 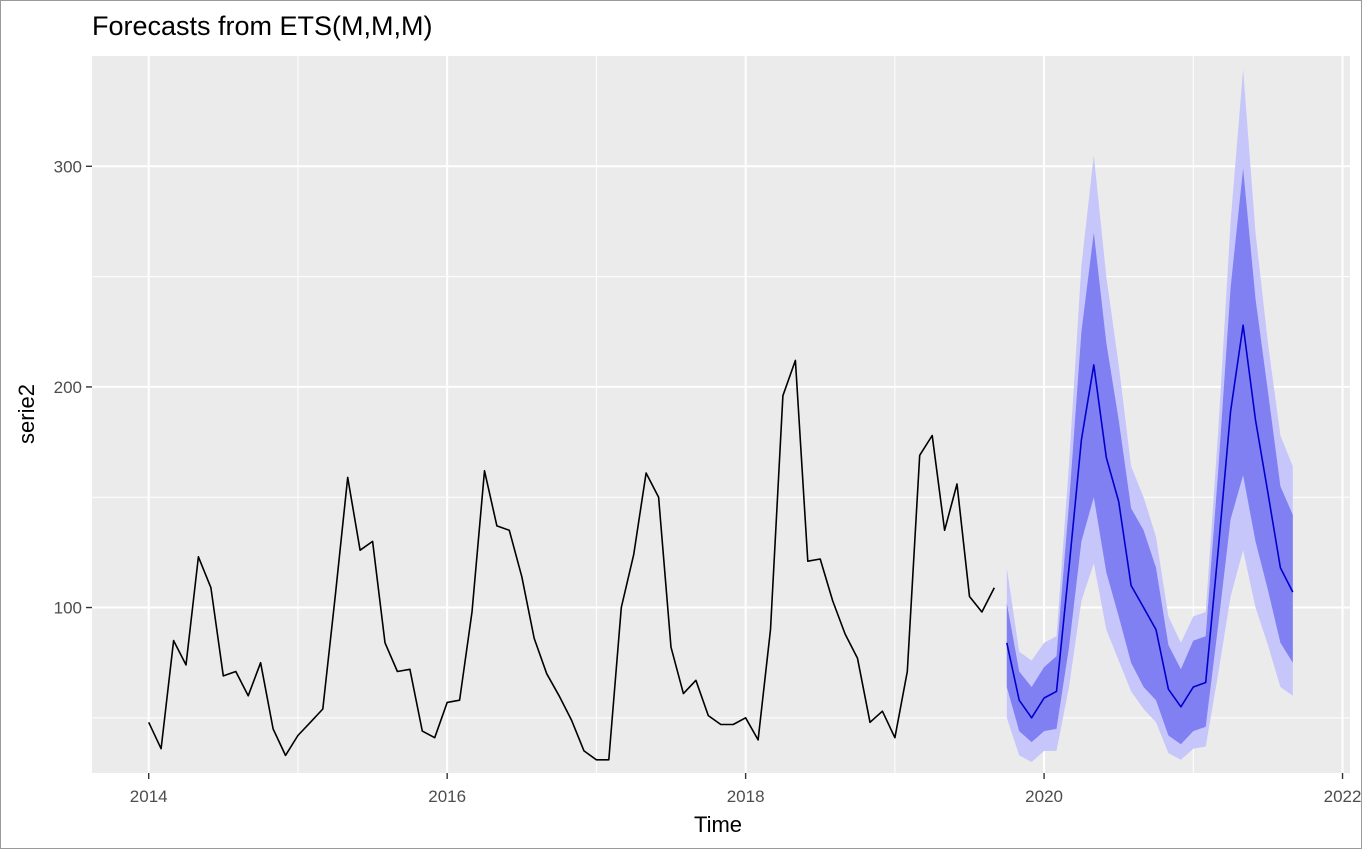 What do you see at coordinates (718, 824) in the screenshot?
I see `x-axis-title: Time` at bounding box center [718, 824].